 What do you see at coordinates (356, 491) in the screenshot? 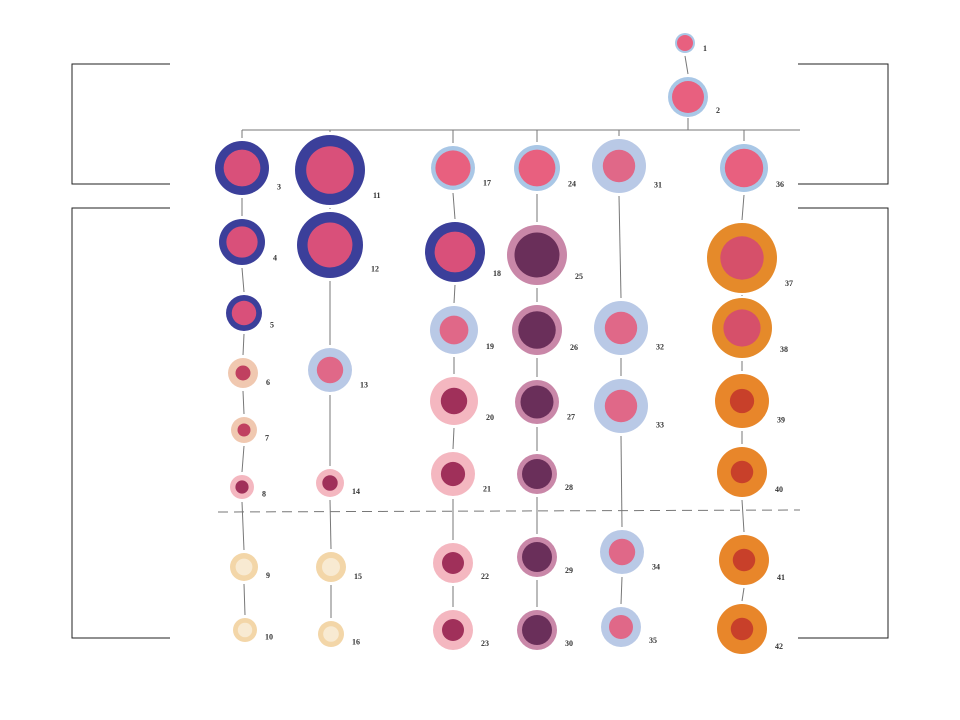
I see `cell-label: 14` at bounding box center [356, 491].